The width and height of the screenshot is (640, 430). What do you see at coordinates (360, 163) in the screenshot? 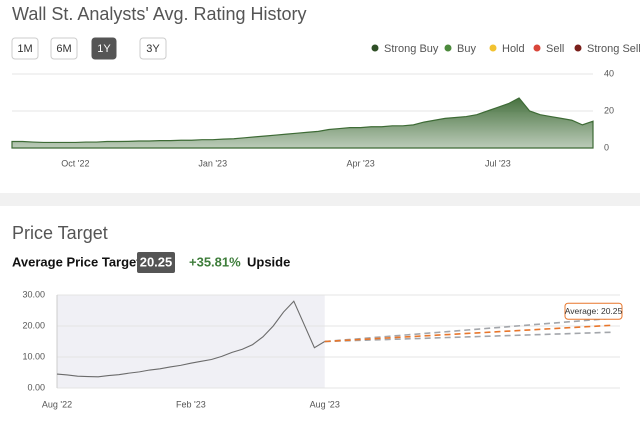
I see `x-tick-label: Apr '23` at bounding box center [360, 163].